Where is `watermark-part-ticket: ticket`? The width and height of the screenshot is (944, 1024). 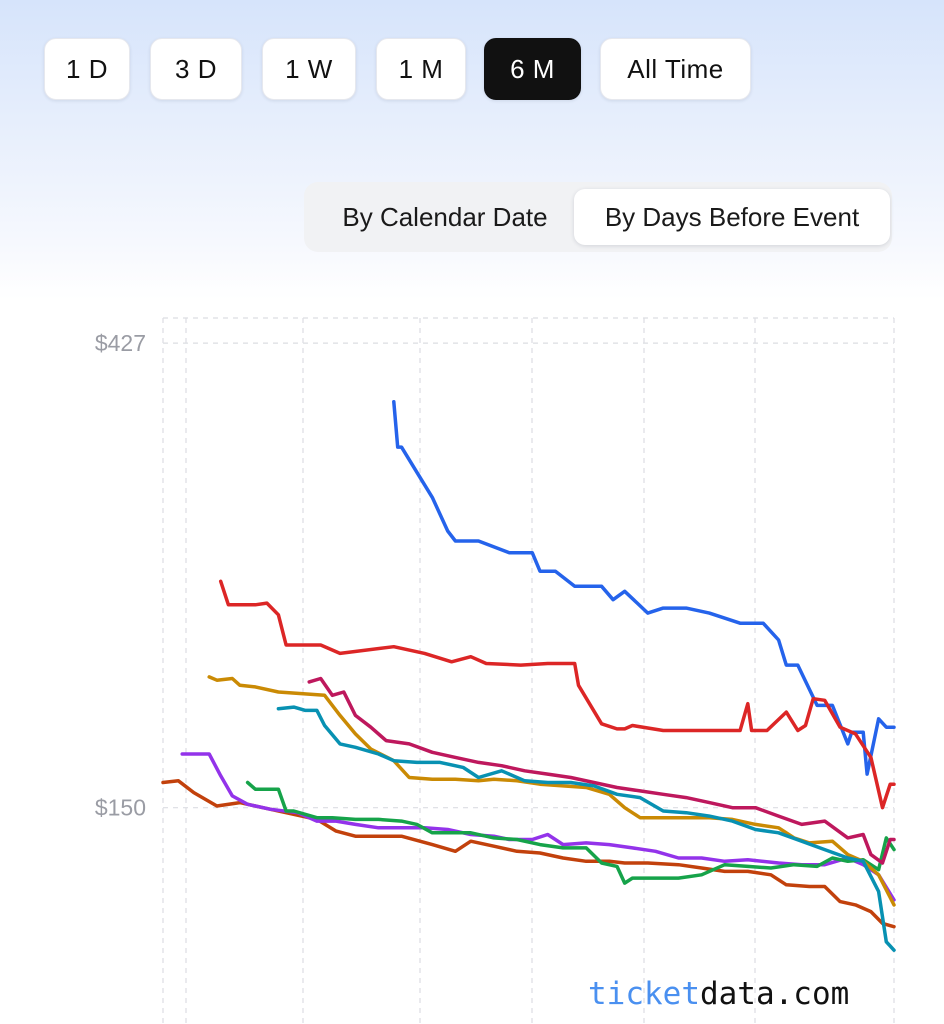
watermark-part-ticket: ticket is located at coordinates (644, 994).